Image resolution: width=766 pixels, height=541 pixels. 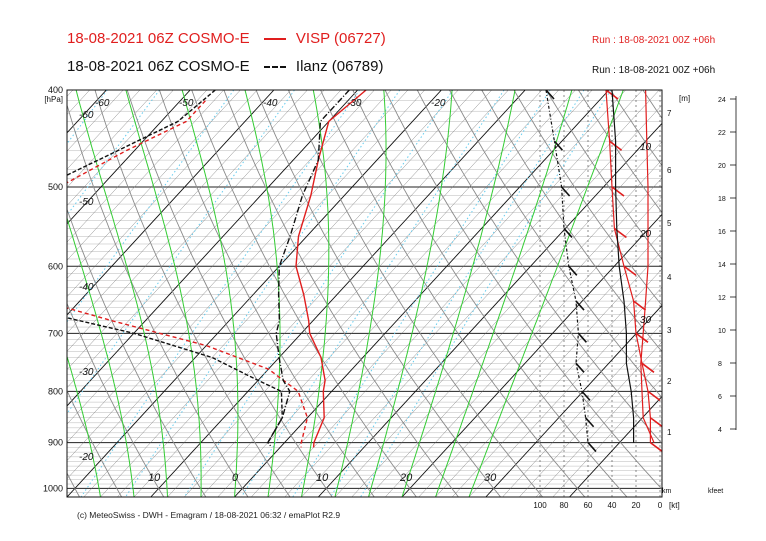 What do you see at coordinates (270, 103) in the screenshot?
I see `isotherm-top-label: -40` at bounding box center [270, 103].